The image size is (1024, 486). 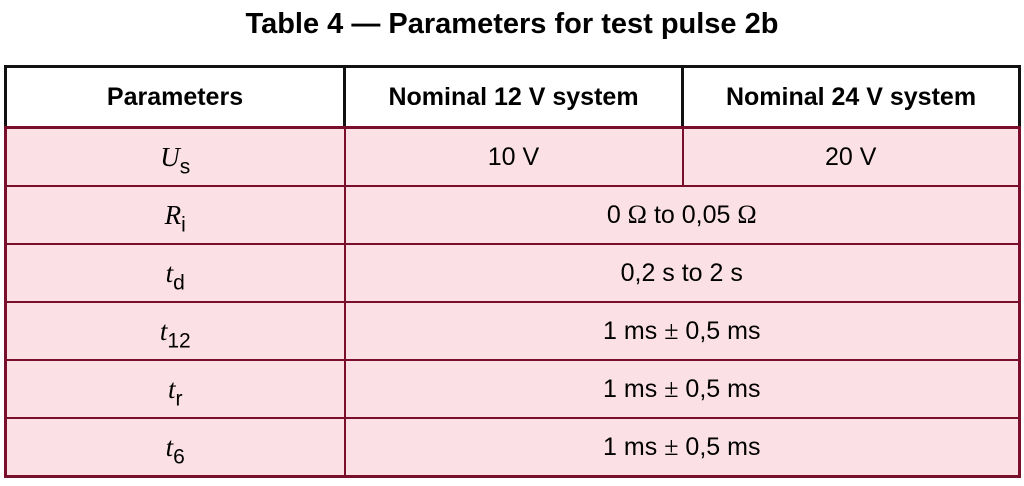 I want to click on value-cell-t12: 1 ms ± 0,5 ms, so click(x=682, y=331).